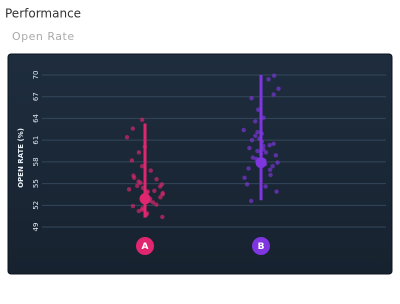 The image size is (400, 304). Describe the element at coordinates (21, 158) in the screenshot. I see `y-axis-label: OPEN RATE (%)` at that location.